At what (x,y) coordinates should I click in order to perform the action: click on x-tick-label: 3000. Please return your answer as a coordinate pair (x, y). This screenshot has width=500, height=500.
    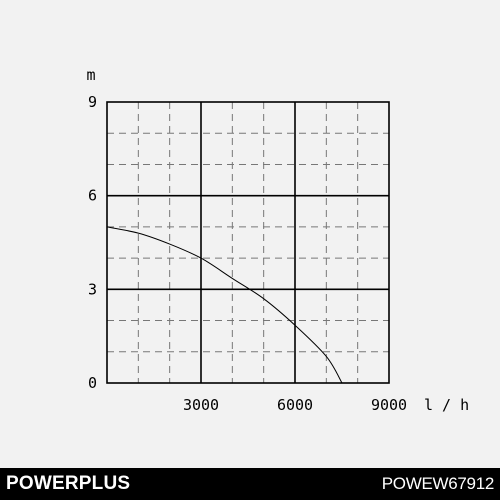
    Looking at the image, I should click on (201, 405).